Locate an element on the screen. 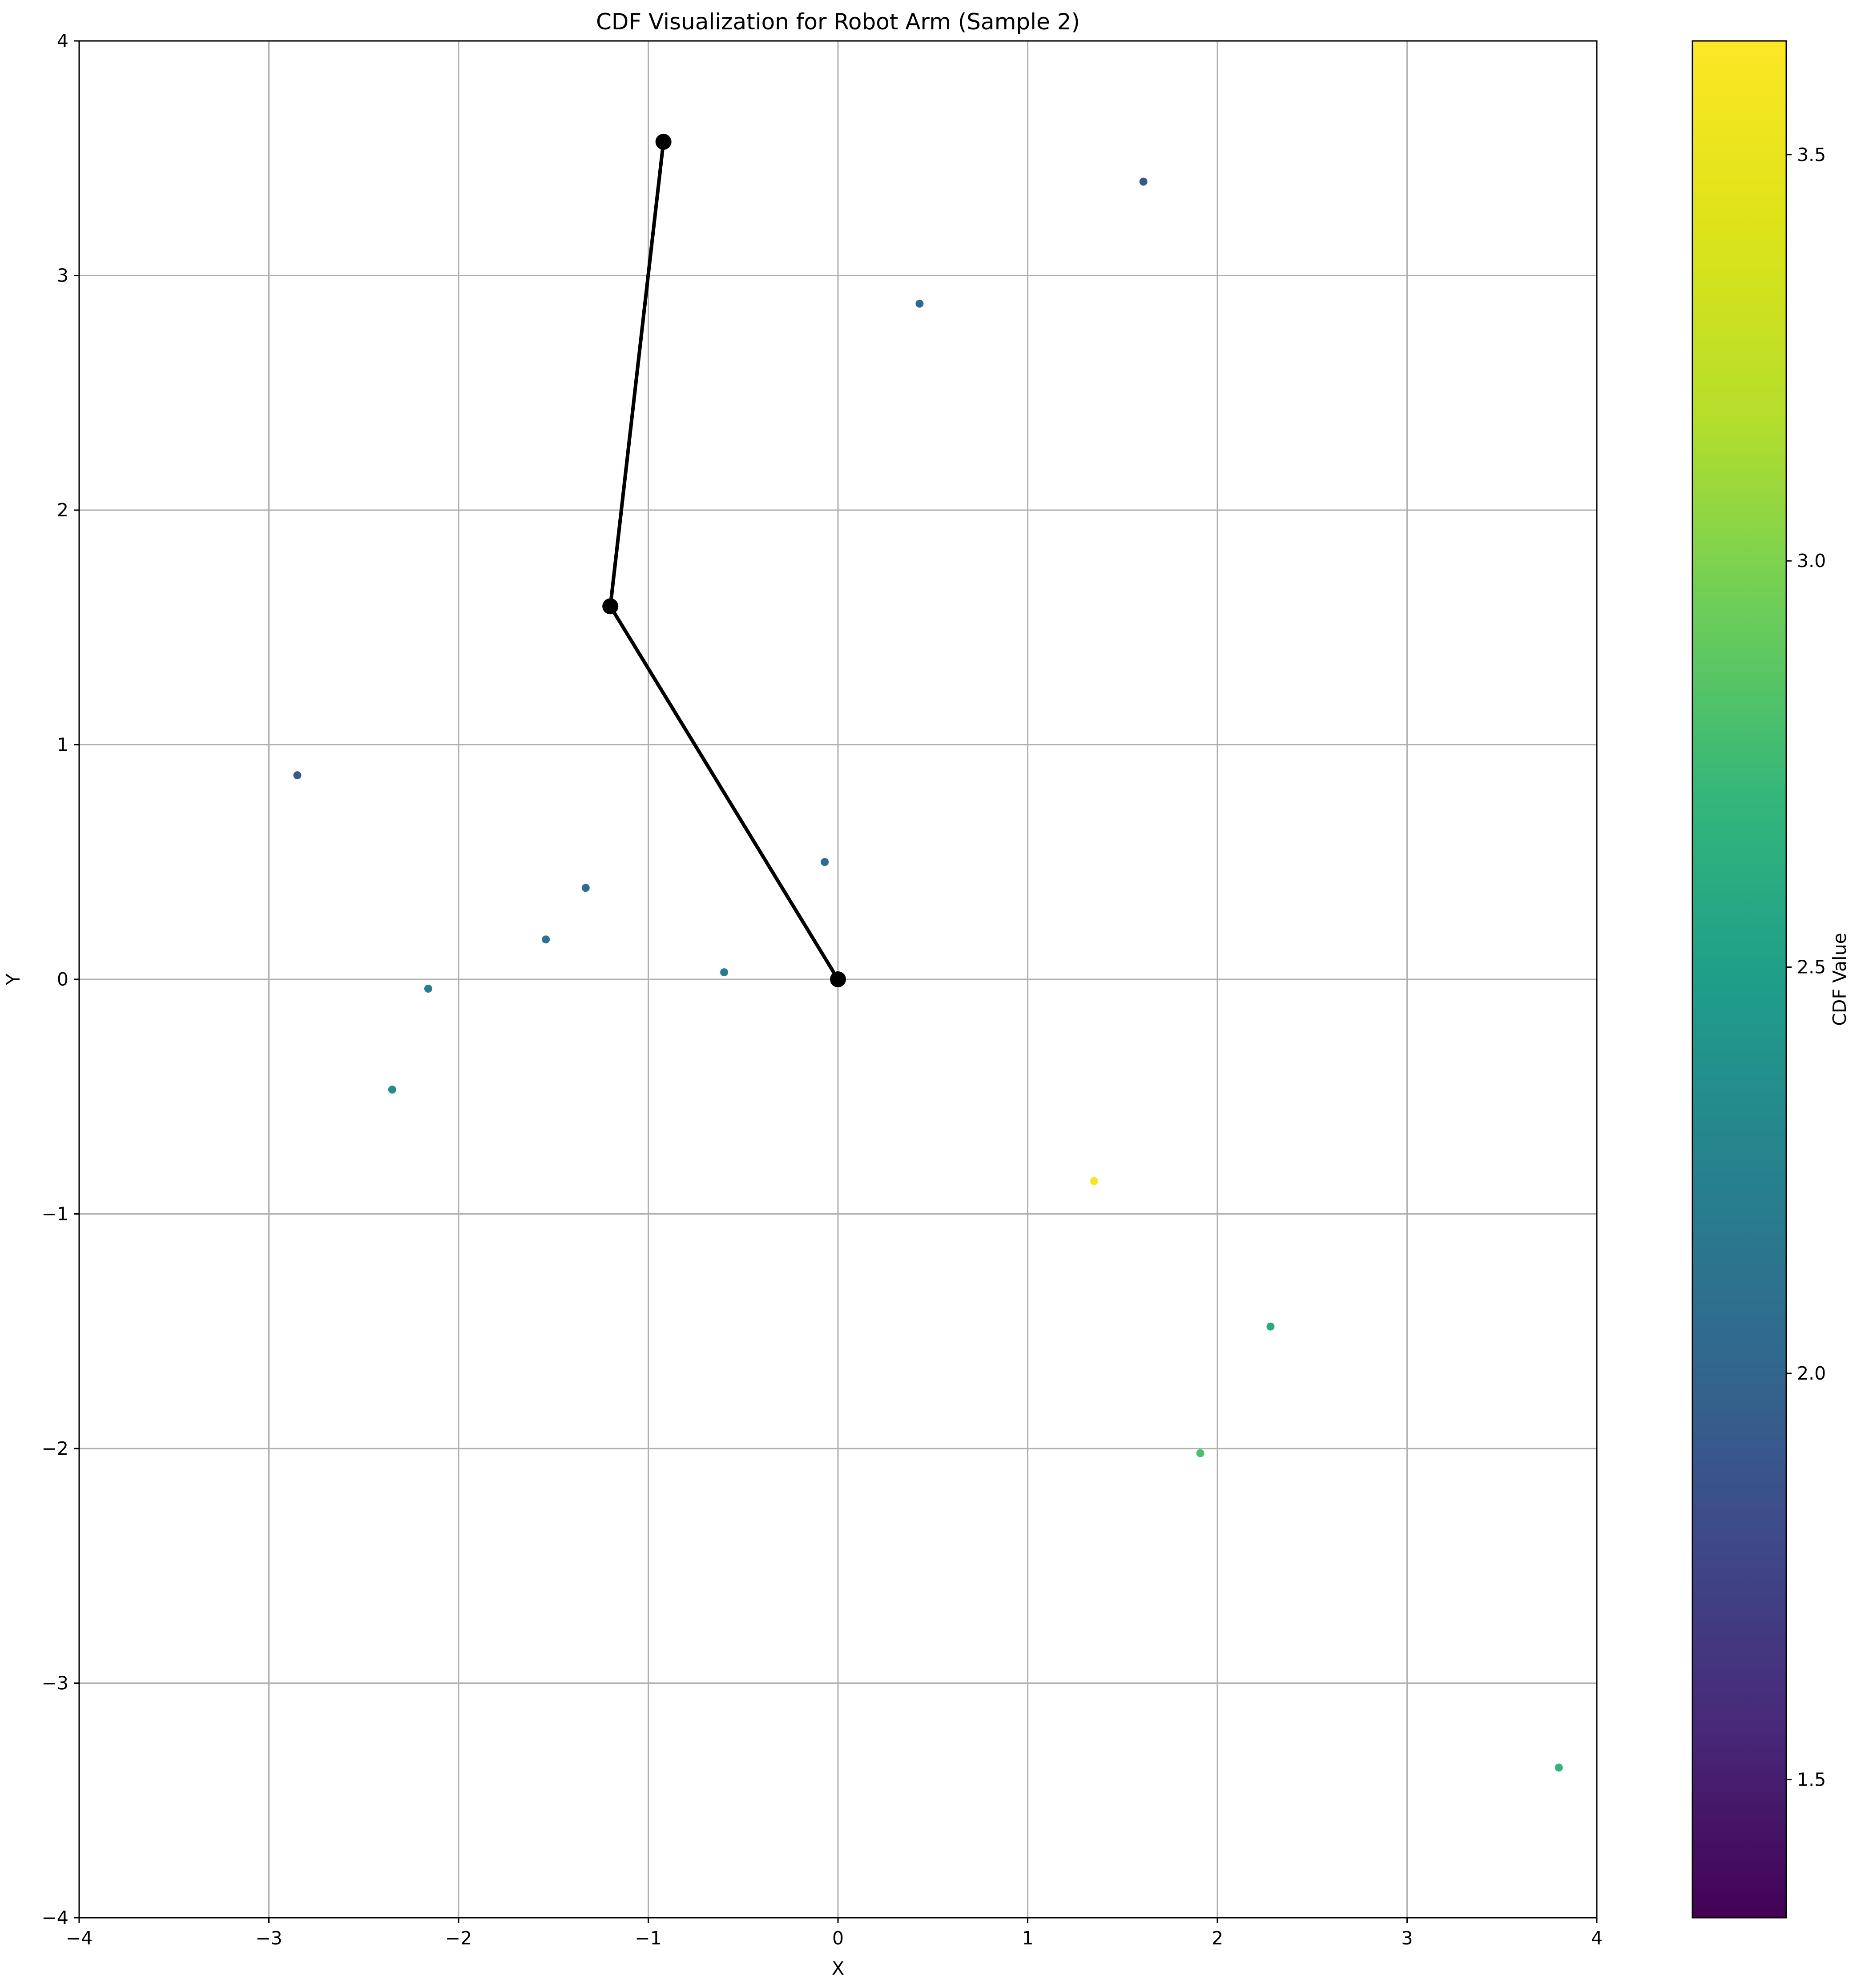 The height and width of the screenshot is (1988, 1865). colorbar-tick-label: 2.5 is located at coordinates (1812, 967).